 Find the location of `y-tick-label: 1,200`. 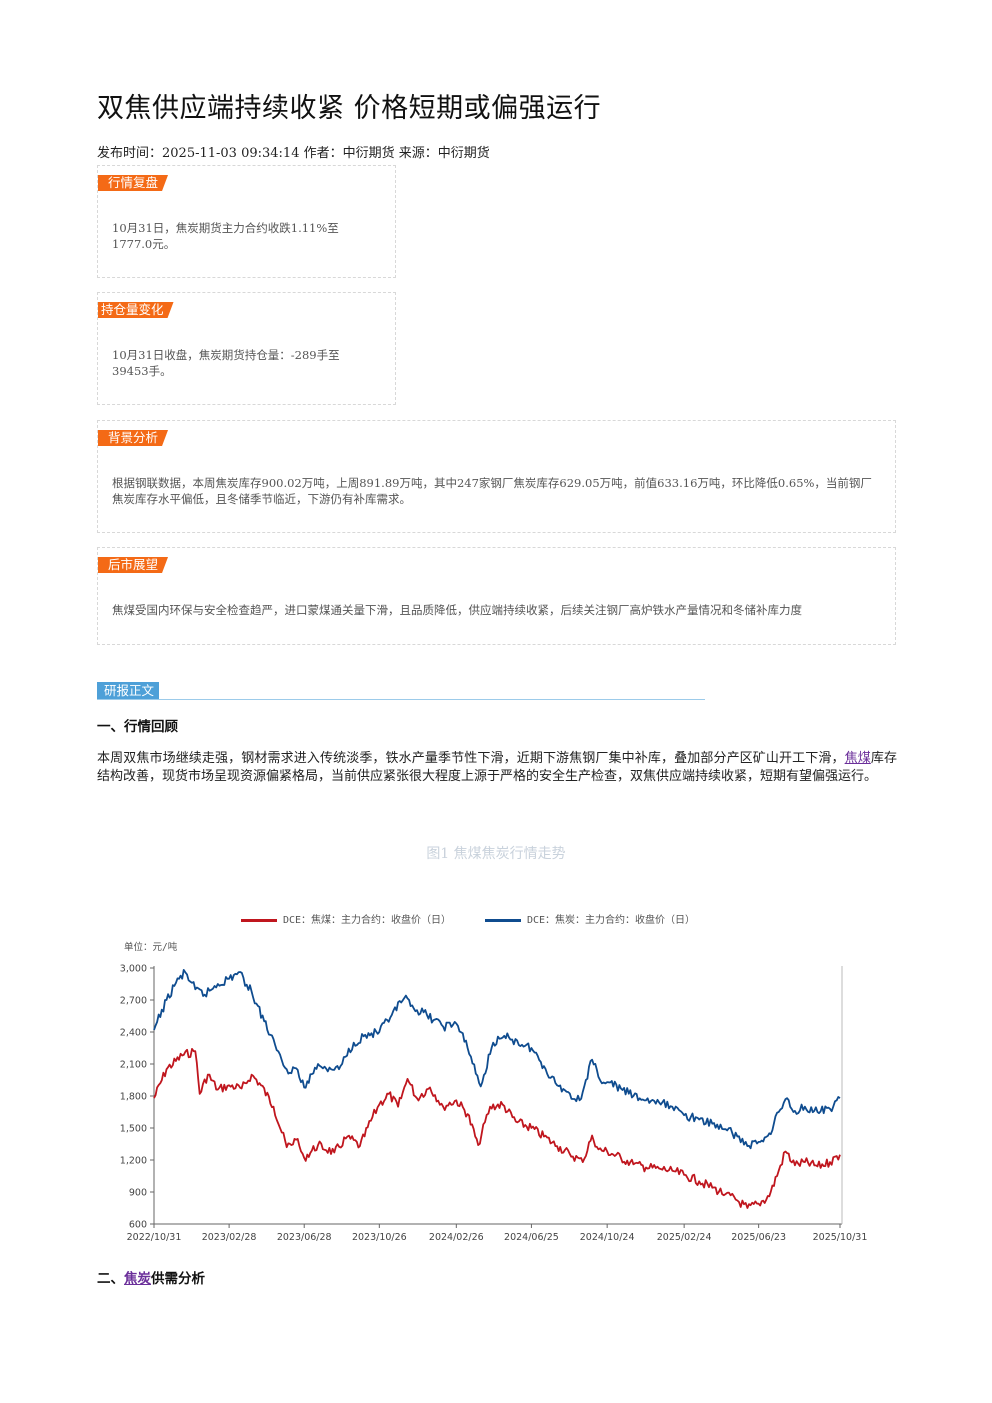

y-tick-label: 1,200 is located at coordinates (133, 1161).